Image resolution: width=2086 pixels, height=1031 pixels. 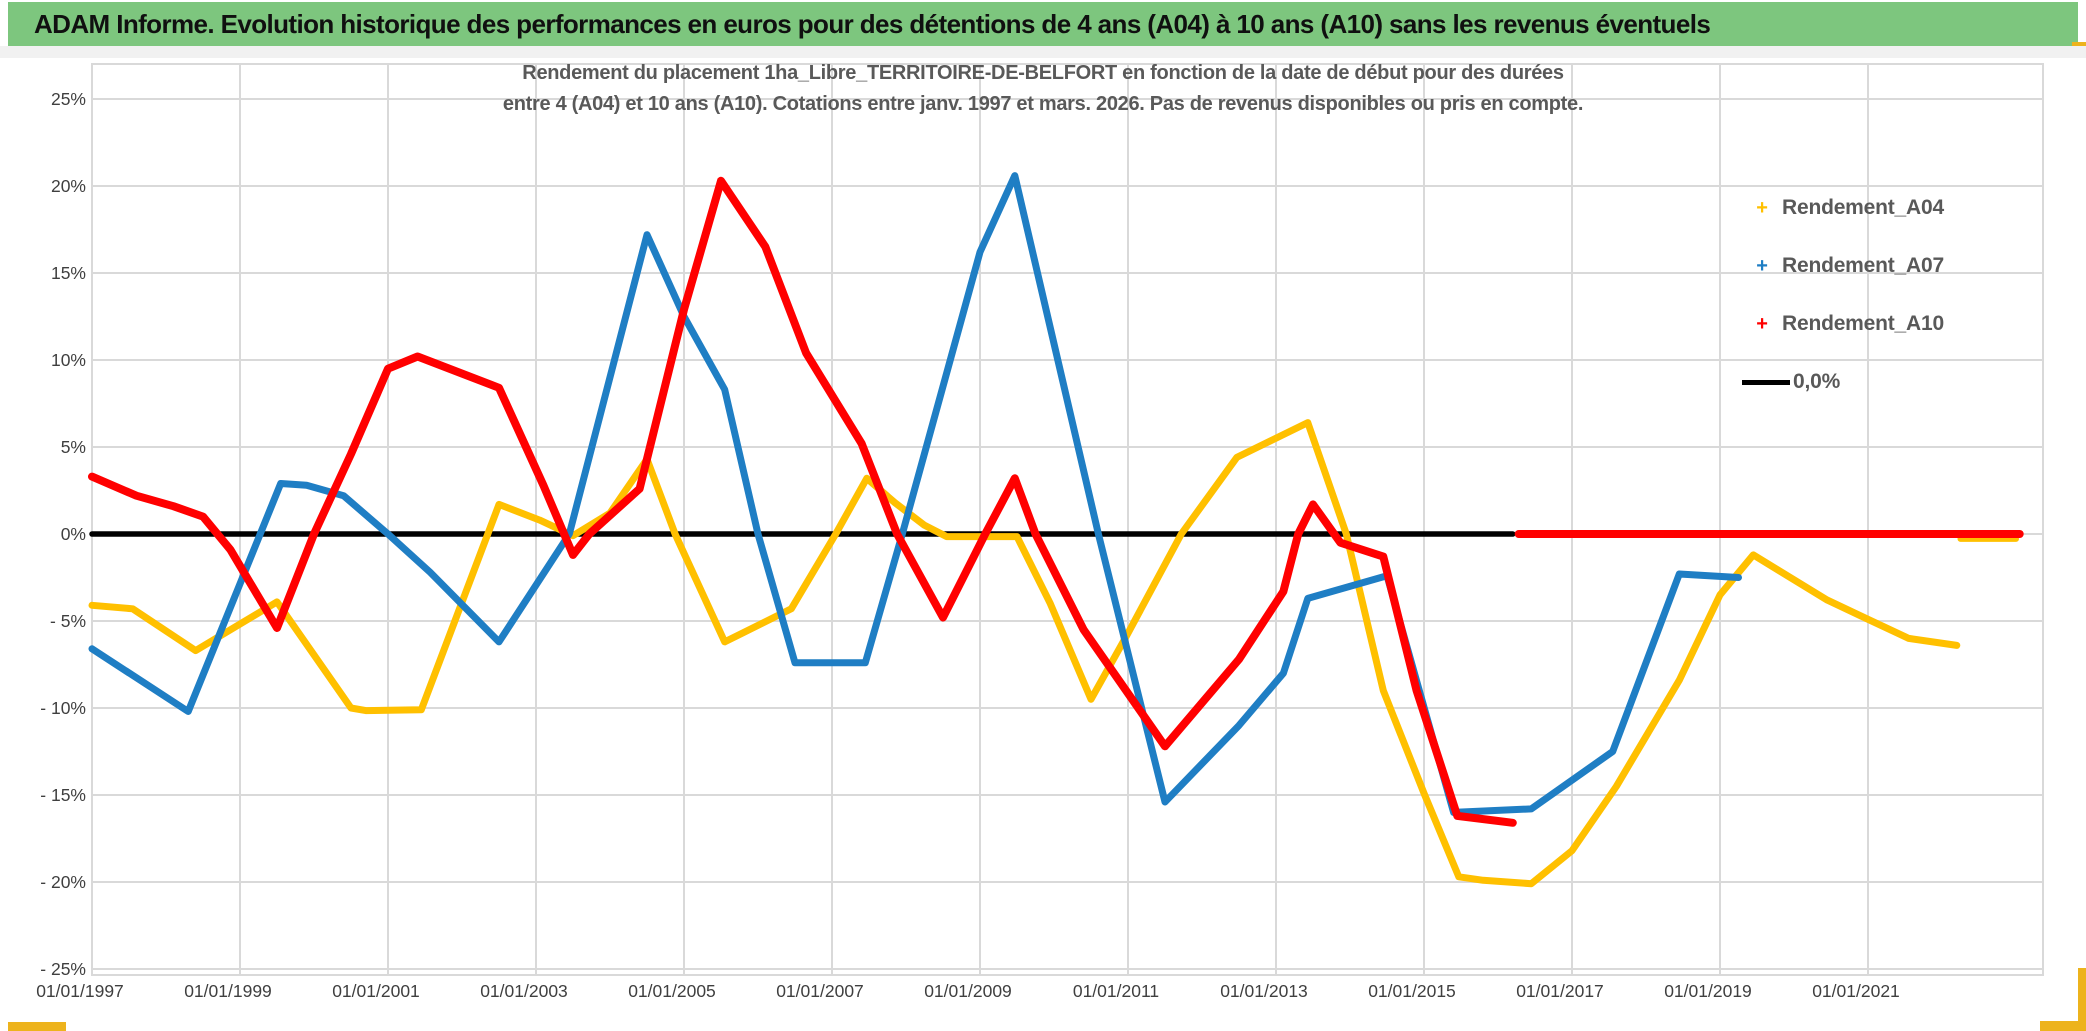 I want to click on black-line-marker-icon, so click(x=1766, y=382).